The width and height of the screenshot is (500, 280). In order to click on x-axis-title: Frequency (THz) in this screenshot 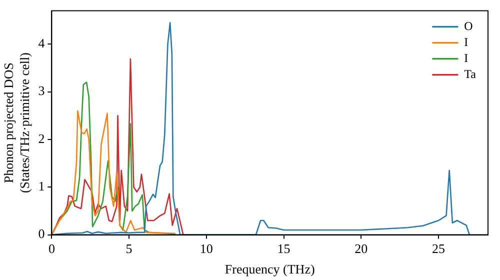, I will do `click(269, 269)`.